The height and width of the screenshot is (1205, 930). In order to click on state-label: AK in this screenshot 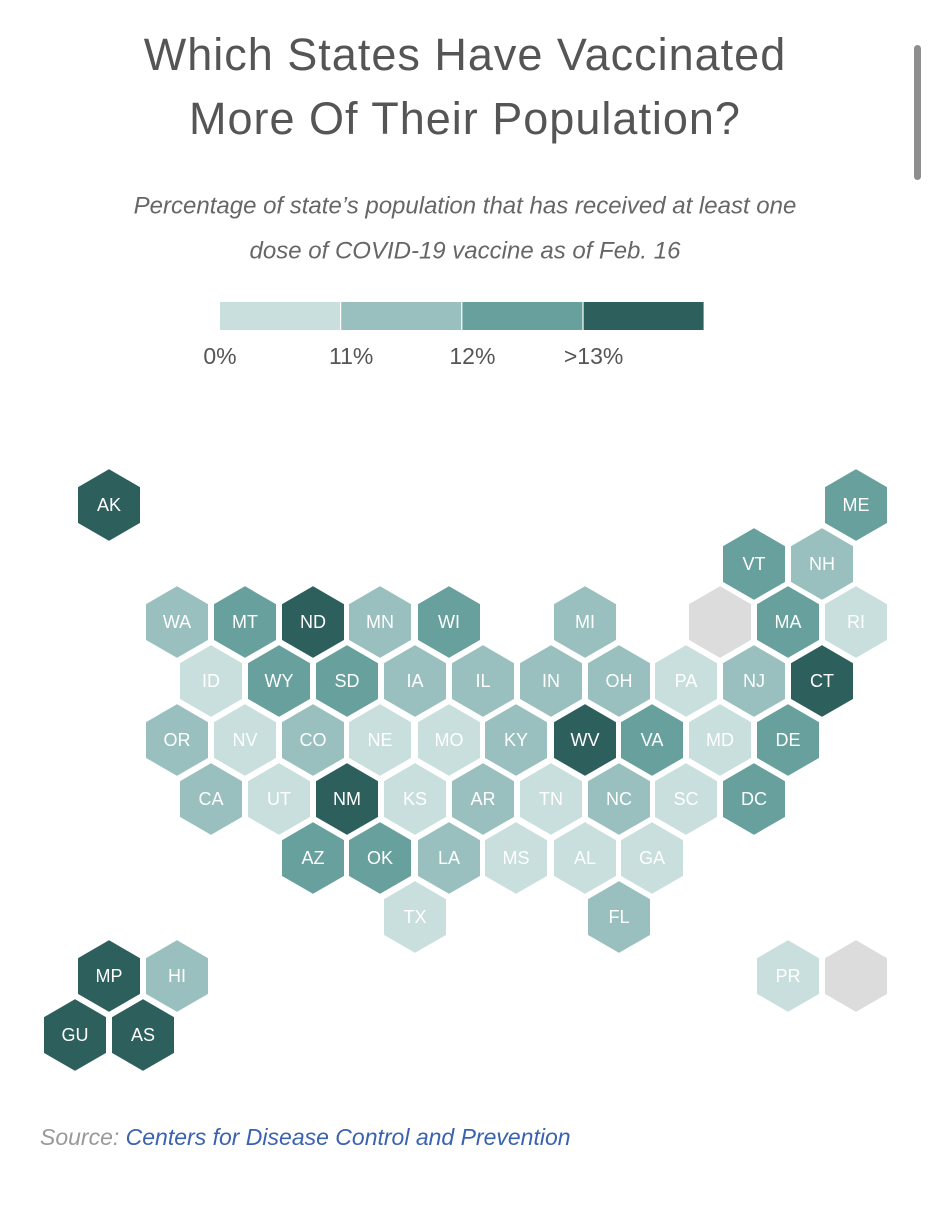, I will do `click(109, 505)`.